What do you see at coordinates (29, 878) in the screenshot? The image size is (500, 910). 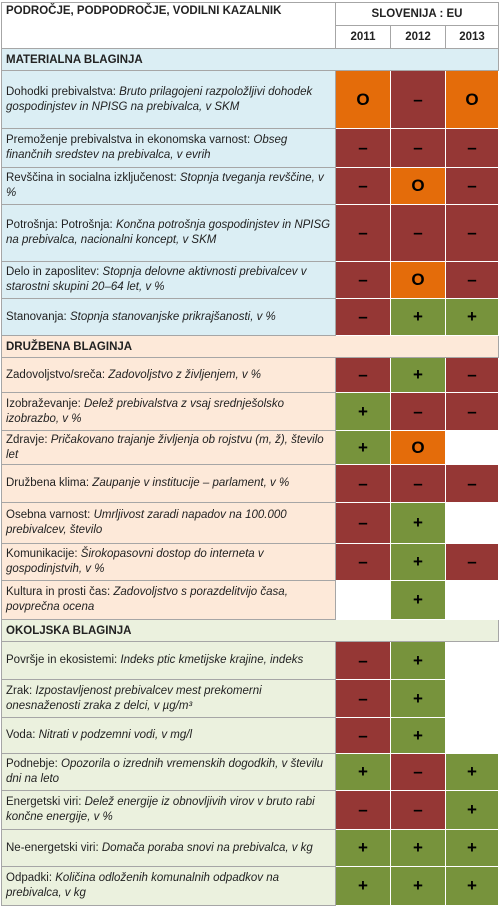 I see `area-label: Odpadki:` at bounding box center [29, 878].